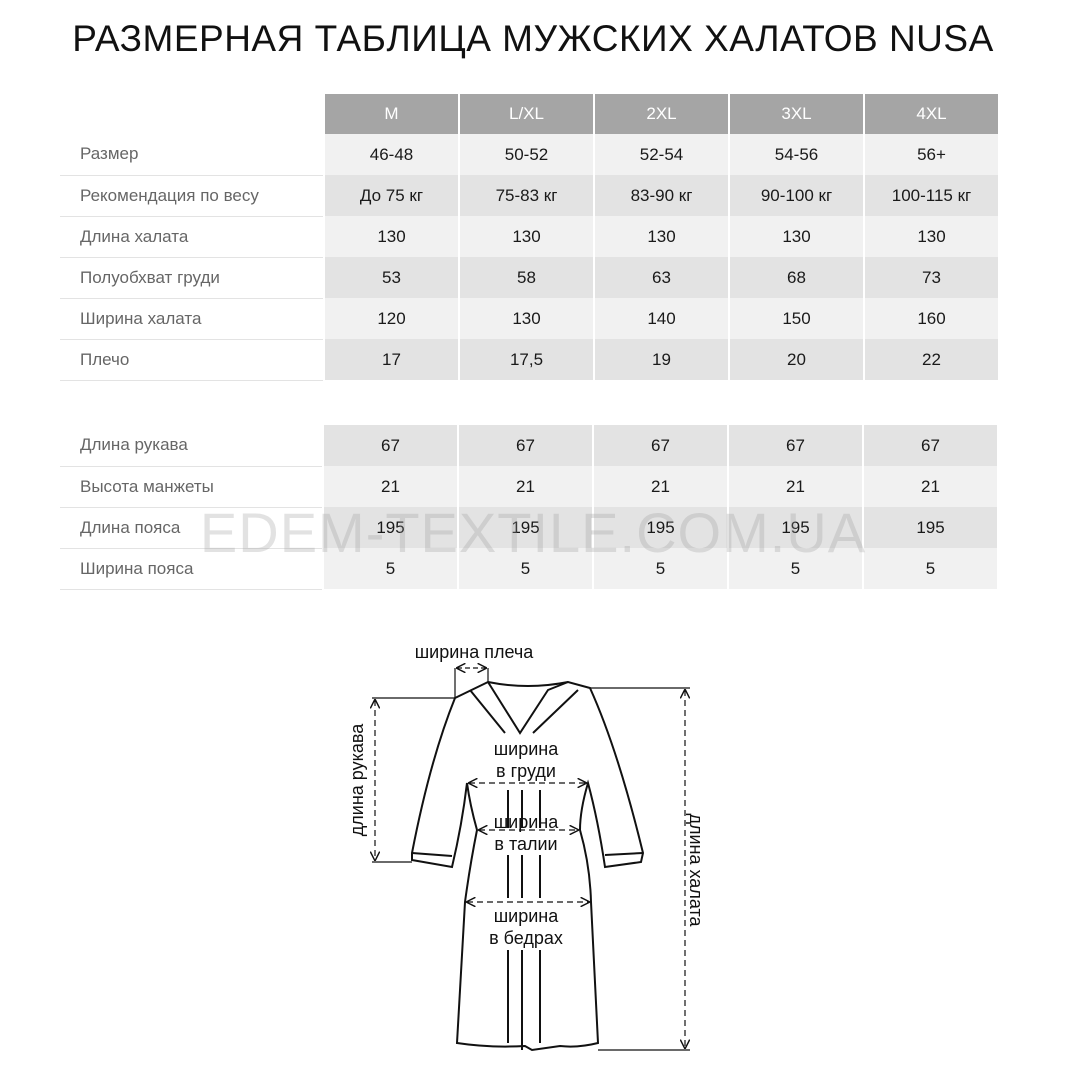  Describe the element at coordinates (930, 195) in the screenshot. I see `cell-value: 100-115 кг` at that location.